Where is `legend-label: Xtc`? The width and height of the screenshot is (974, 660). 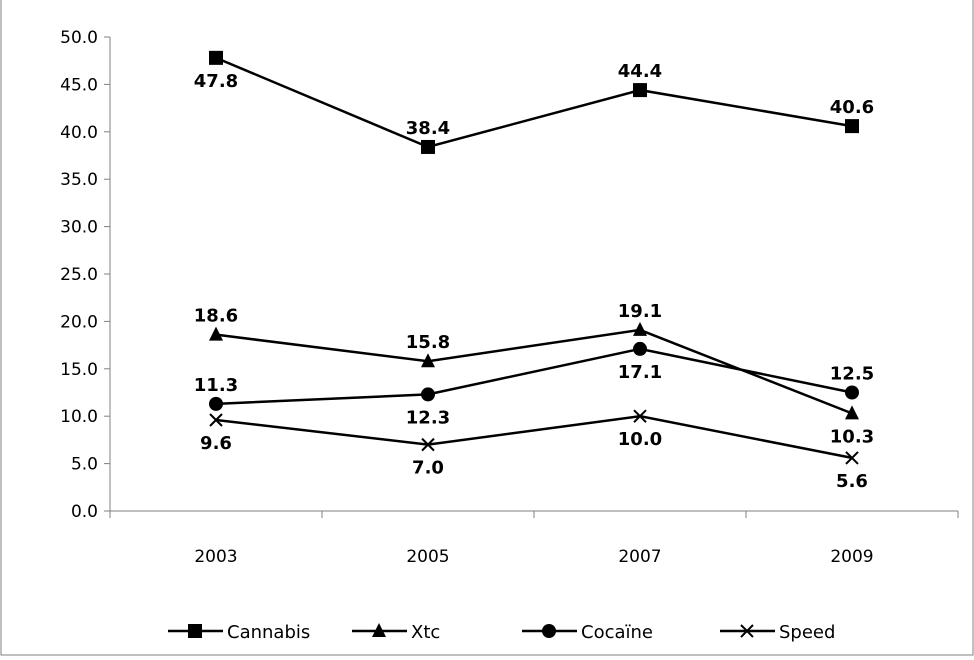
legend-label: Xtc is located at coordinates (425, 632).